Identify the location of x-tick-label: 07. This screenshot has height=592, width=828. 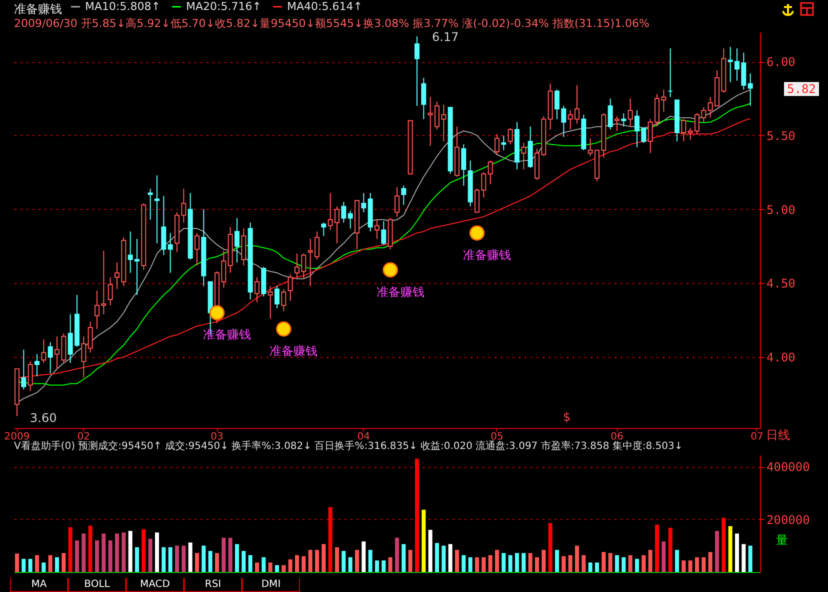
(757, 437).